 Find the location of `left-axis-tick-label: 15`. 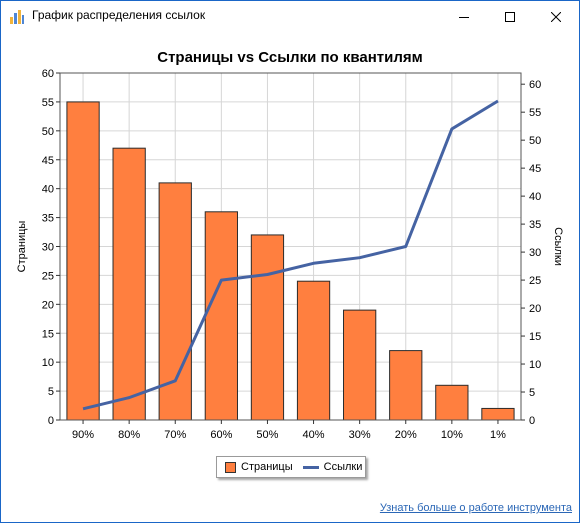

left-axis-tick-label: 15 is located at coordinates (48, 334).